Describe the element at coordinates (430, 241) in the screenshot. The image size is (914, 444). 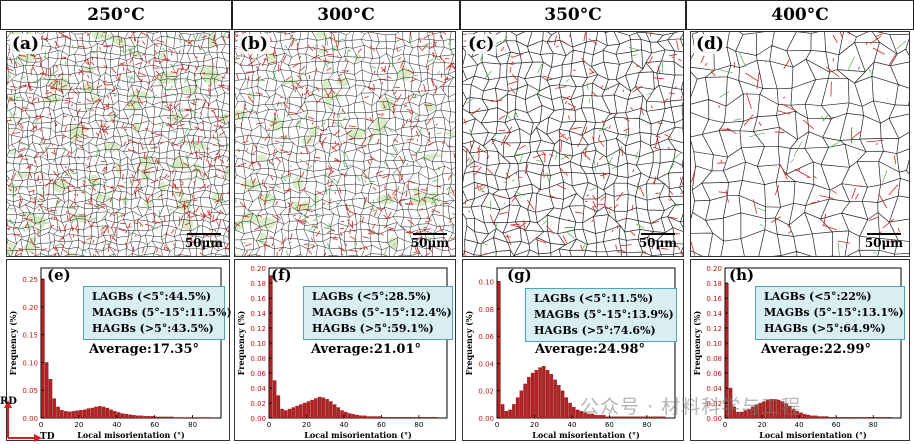
I see `scale-bar-b: 50μm` at that location.